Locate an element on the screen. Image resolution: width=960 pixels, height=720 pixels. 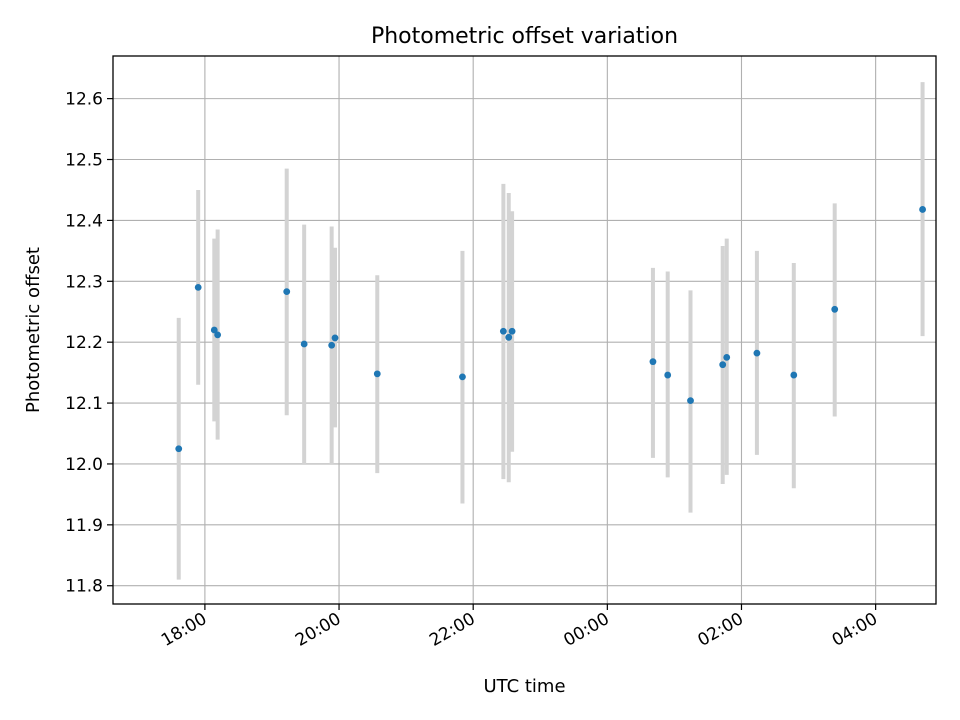
x-axis-label: UTC time is located at coordinates (524, 686).